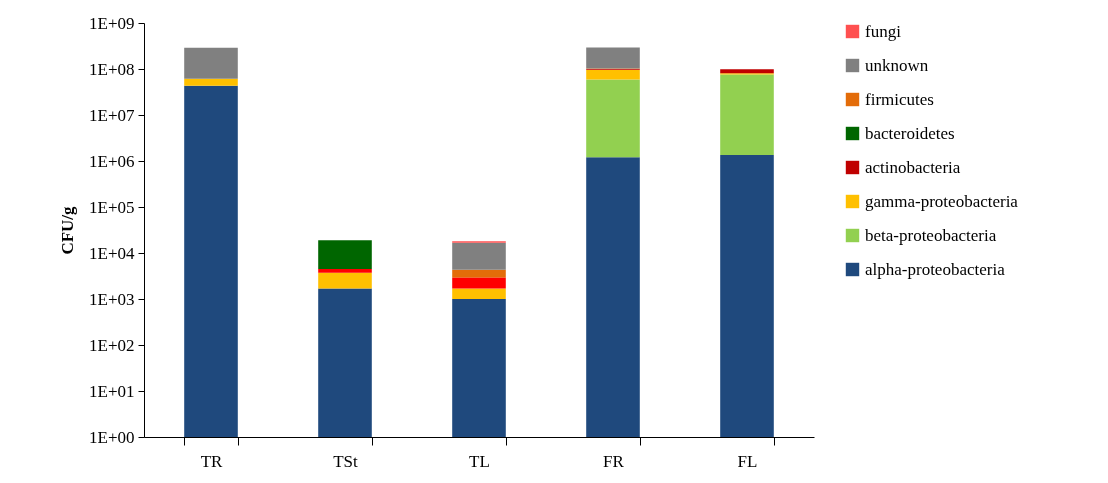 This screenshot has width=1108, height=483. I want to click on y-tick-label: 1E+00, so click(112, 437).